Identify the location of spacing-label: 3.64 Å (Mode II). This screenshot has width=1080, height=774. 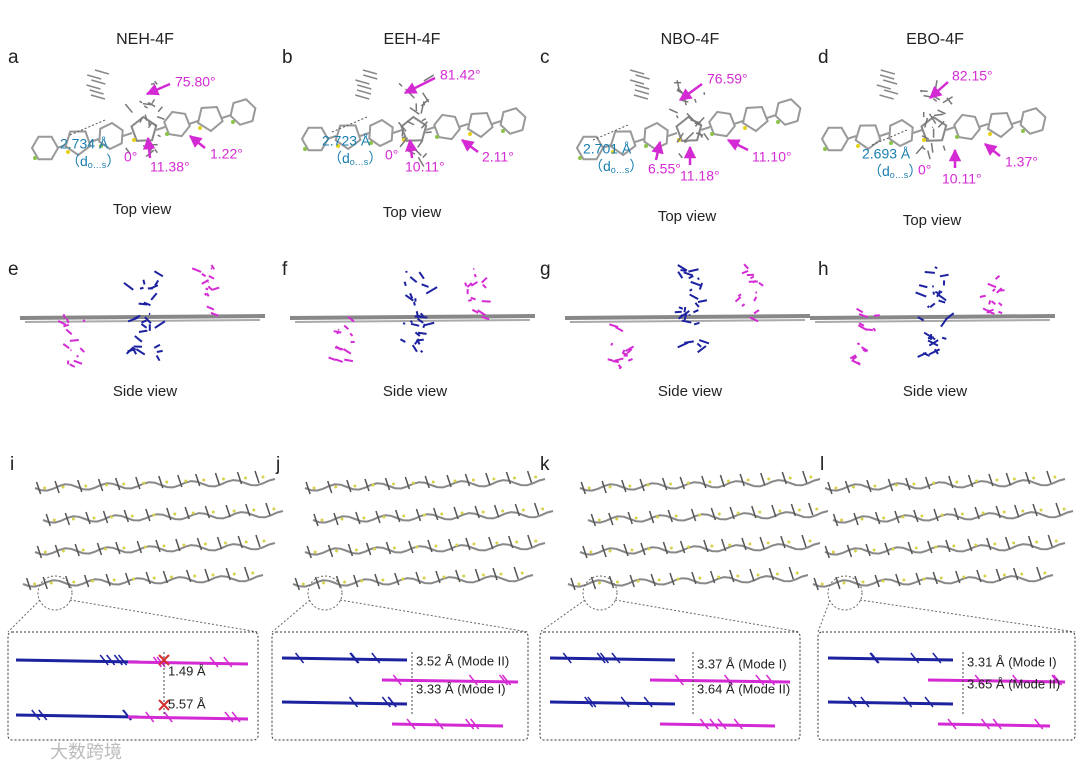
(743, 688).